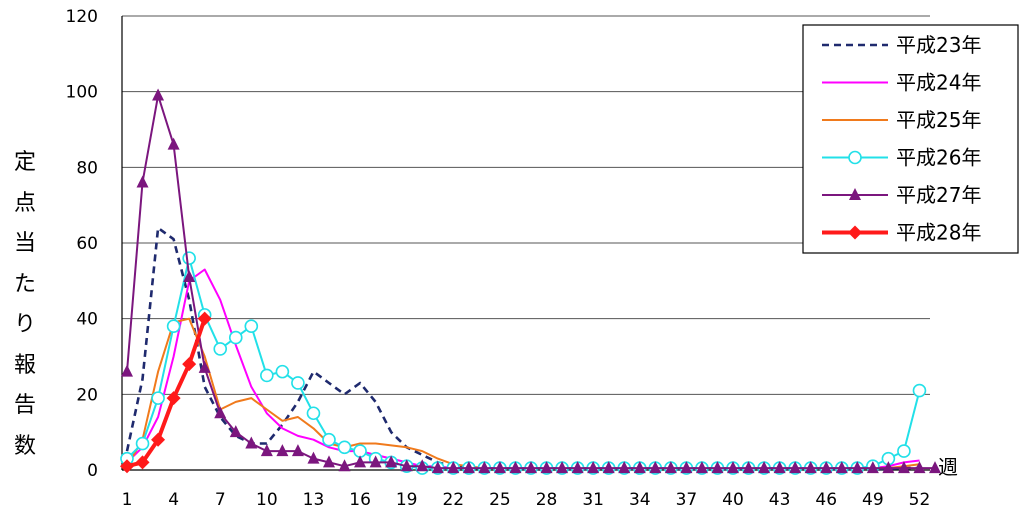 This screenshot has width=1020, height=514. Describe the element at coordinates (910, 139) in the screenshot. I see `legend-box` at that location.